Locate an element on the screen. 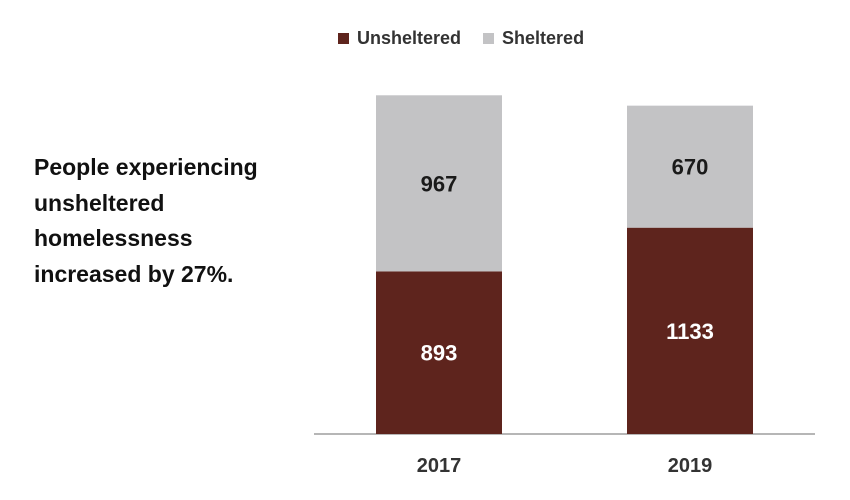 This screenshot has width=850, height=500. legend-label-sheltered: Sheltered is located at coordinates (543, 38).